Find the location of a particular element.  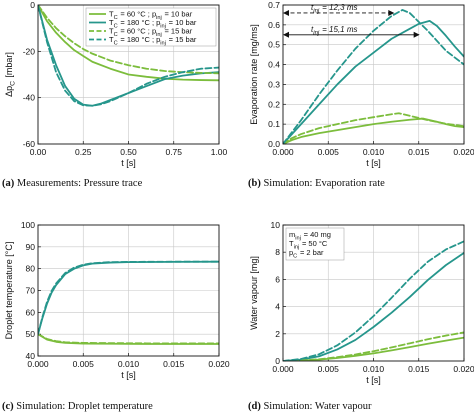

y-tick-label: 0.2 is located at coordinates (274, 104).